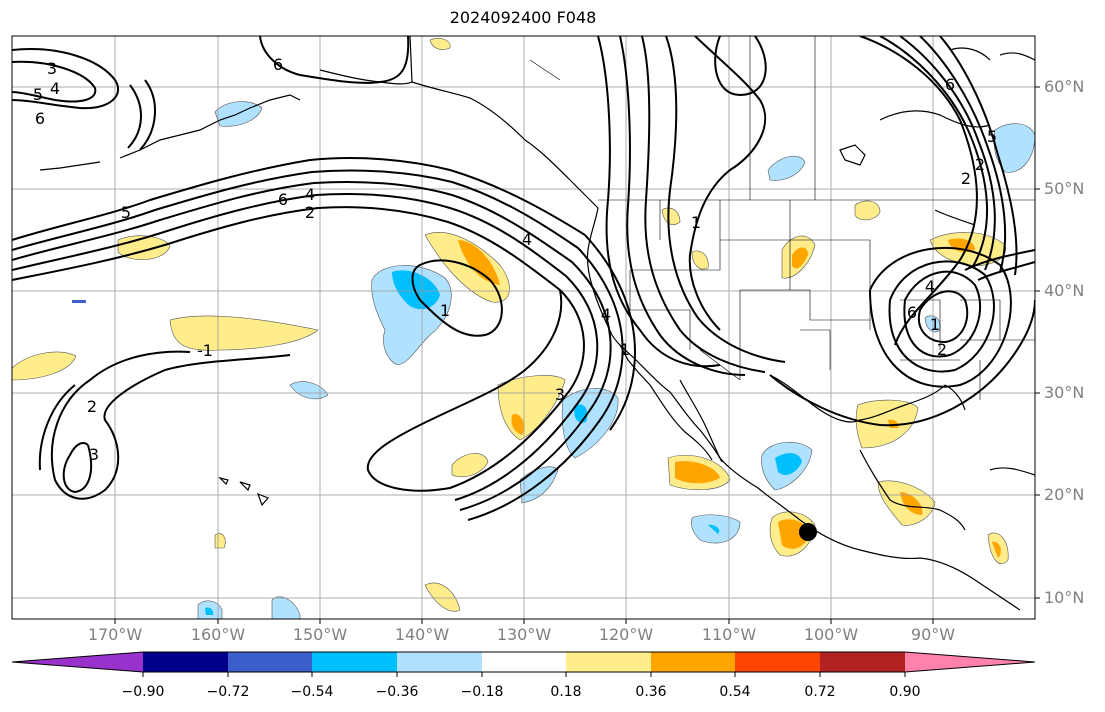  What do you see at coordinates (524, 634) in the screenshot?
I see `lon-label-130w: 130°W` at bounding box center [524, 634].